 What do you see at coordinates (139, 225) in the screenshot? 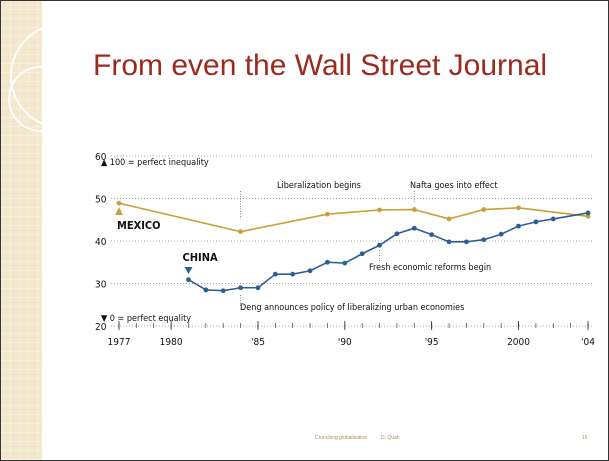
I see `series-label-mexico: MEXICO` at bounding box center [139, 225].